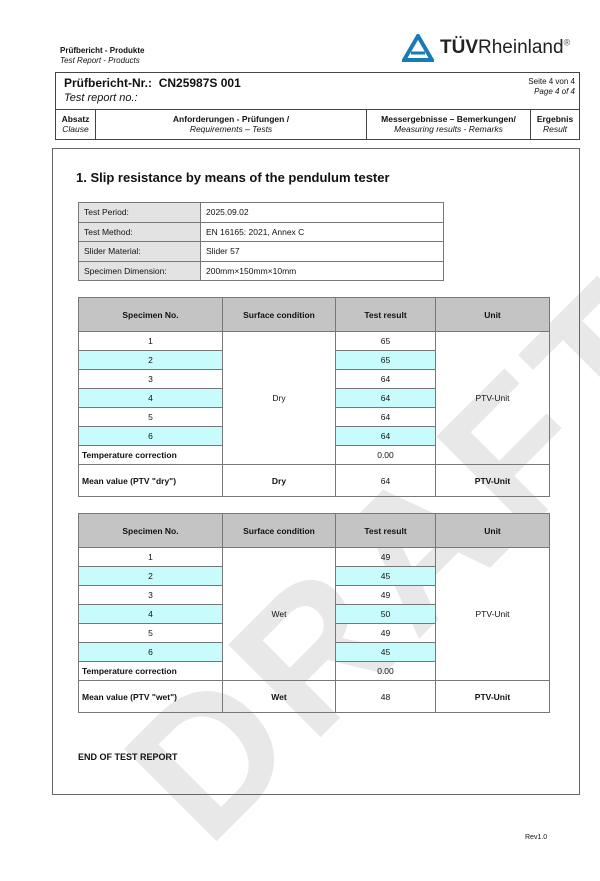 Image resolution: width=600 pixels, height=881 pixels. Describe the element at coordinates (551, 81) in the screenshot. I see `page-de: Seite 4 von 4` at that location.